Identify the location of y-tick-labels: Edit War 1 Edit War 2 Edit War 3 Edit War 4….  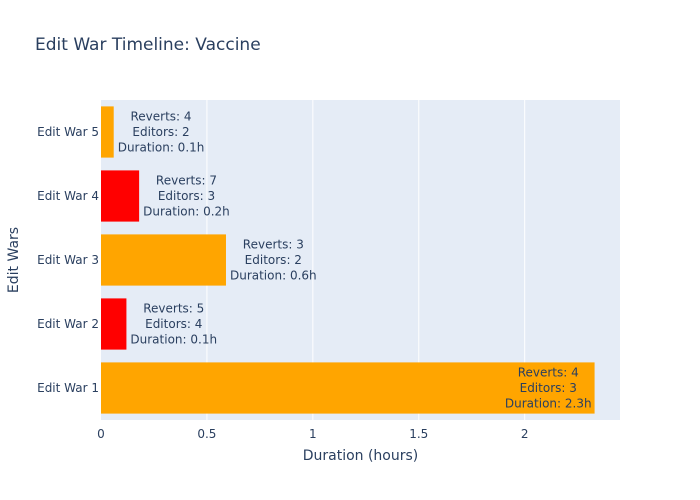
(68, 260).